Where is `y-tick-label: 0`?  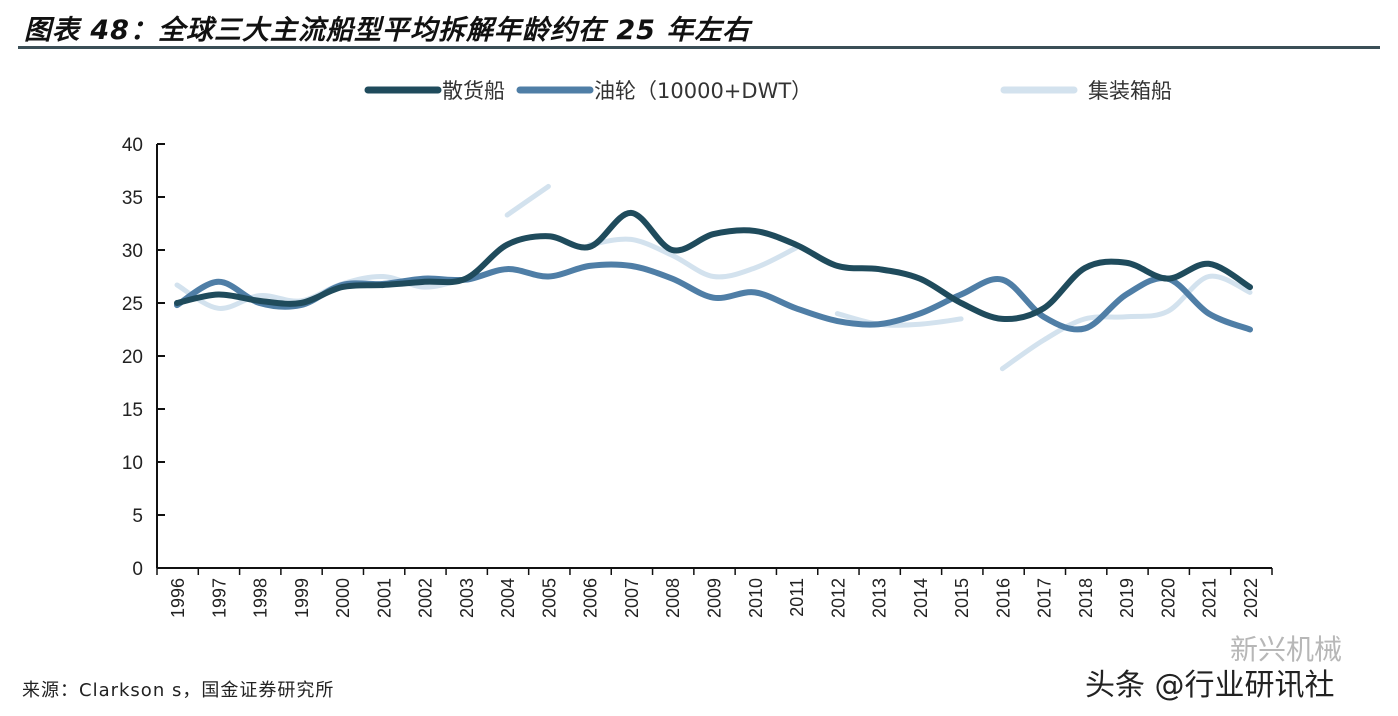 y-tick-label: 0 is located at coordinates (137, 569).